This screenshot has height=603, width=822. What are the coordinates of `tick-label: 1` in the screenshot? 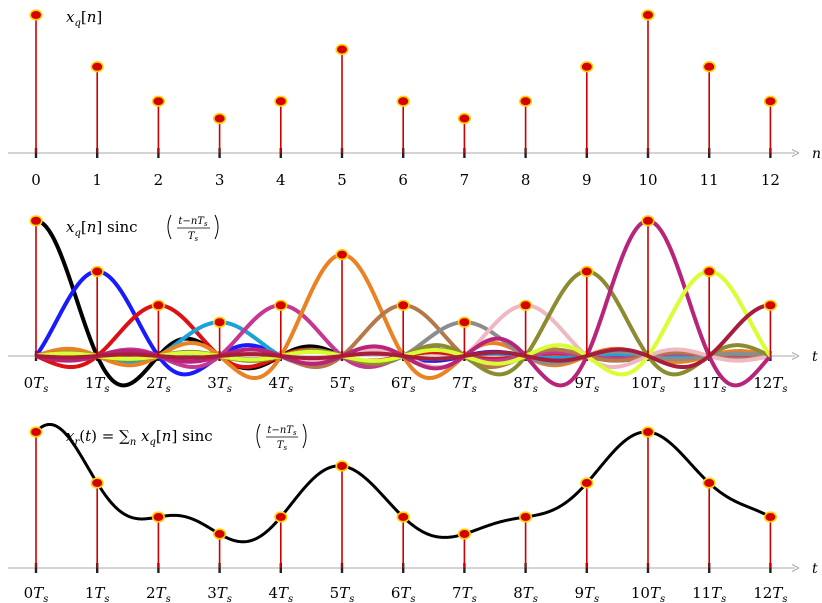 It's located at (97, 180).